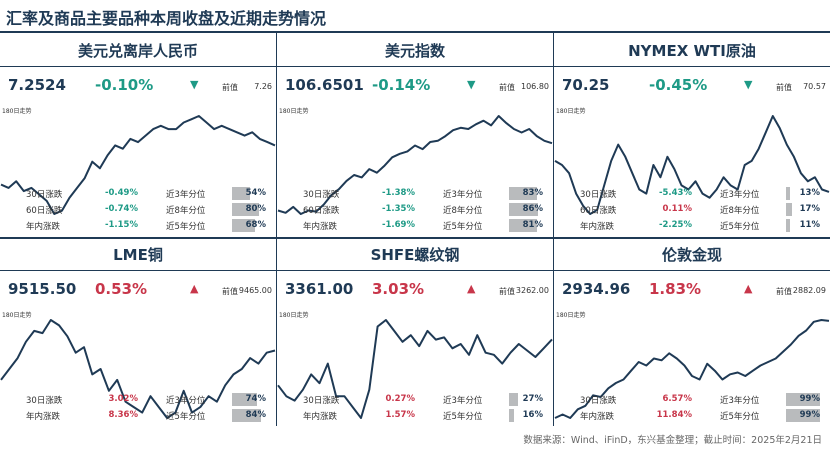 This screenshot has width=830, height=458. Describe the element at coordinates (121, 209) in the screenshot. I see `stat-value: -0.74%` at that location.